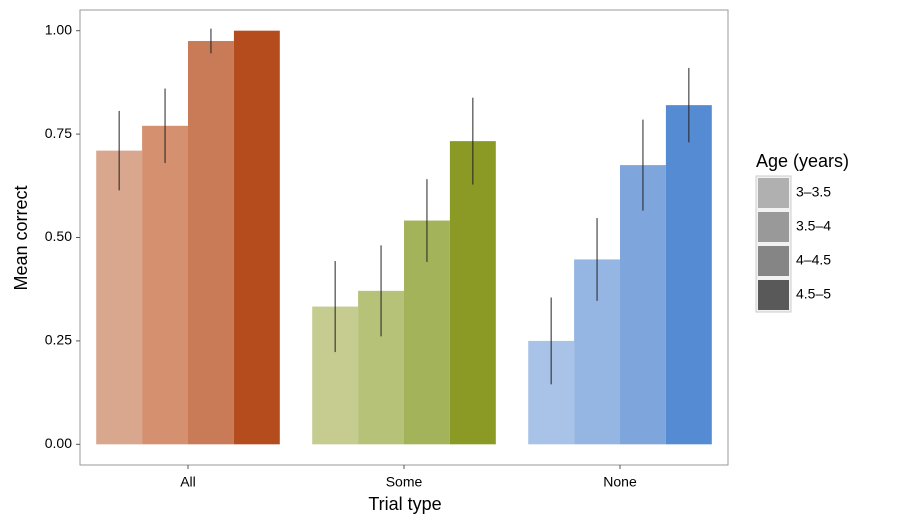 This screenshot has height=530, width=900. Describe the element at coordinates (620, 482) in the screenshot. I see `x-tick-label: None` at that location.